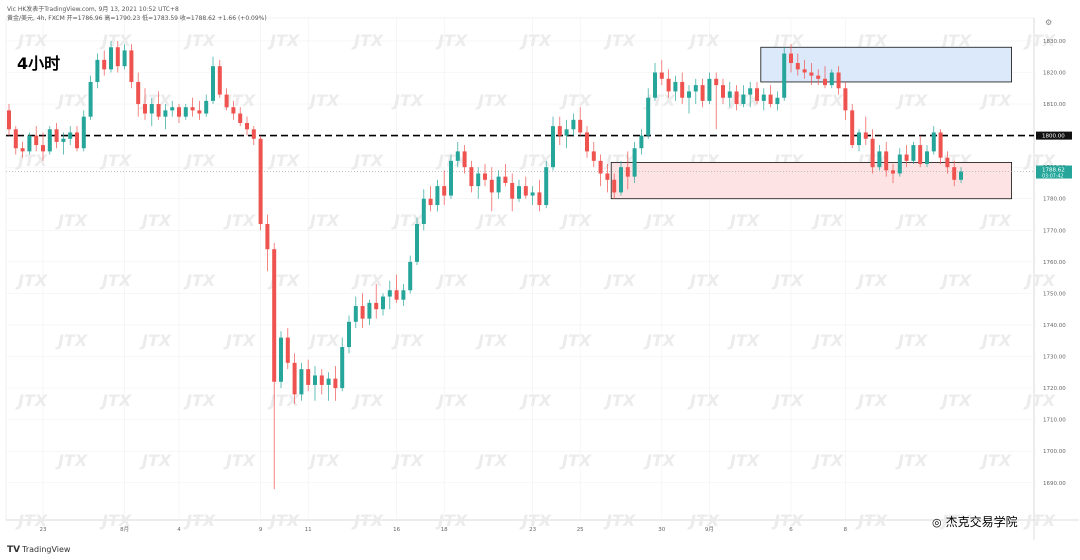 Image resolution: width=1080 pixels, height=560 pixels. I want to click on gear-icon: ⚙, so click(1049, 22).